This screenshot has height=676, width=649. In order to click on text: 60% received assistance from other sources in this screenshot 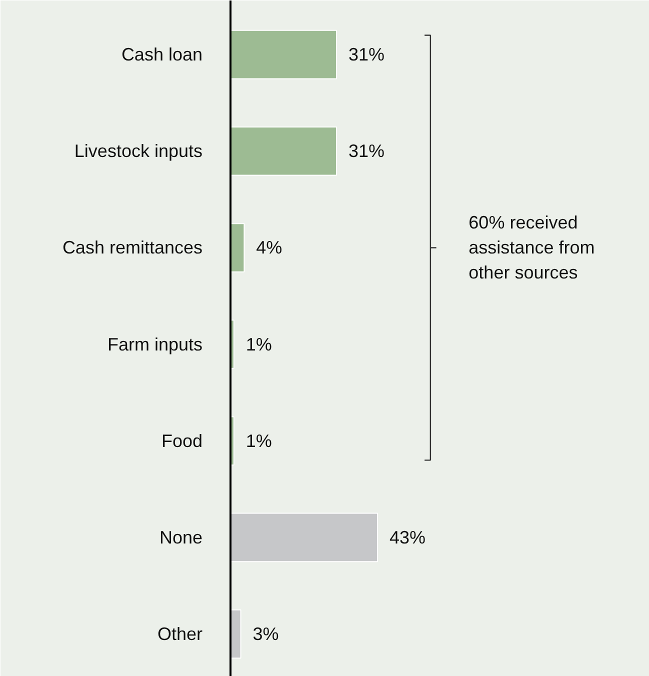, I will do `click(531, 247)`.